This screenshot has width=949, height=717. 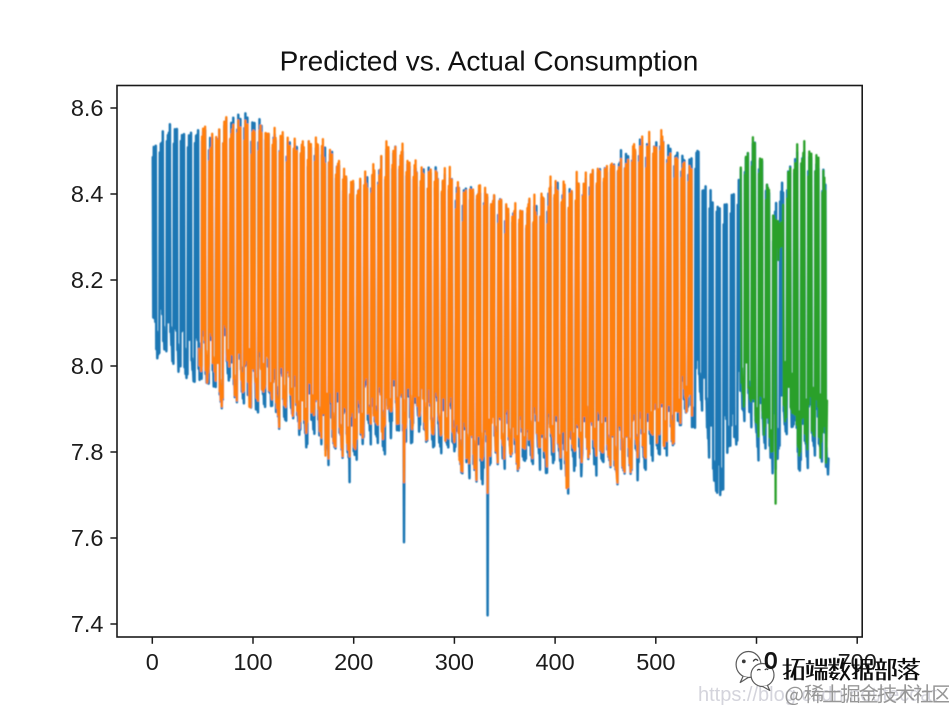 I want to click on svg-text: 200, so click(x=353, y=662).